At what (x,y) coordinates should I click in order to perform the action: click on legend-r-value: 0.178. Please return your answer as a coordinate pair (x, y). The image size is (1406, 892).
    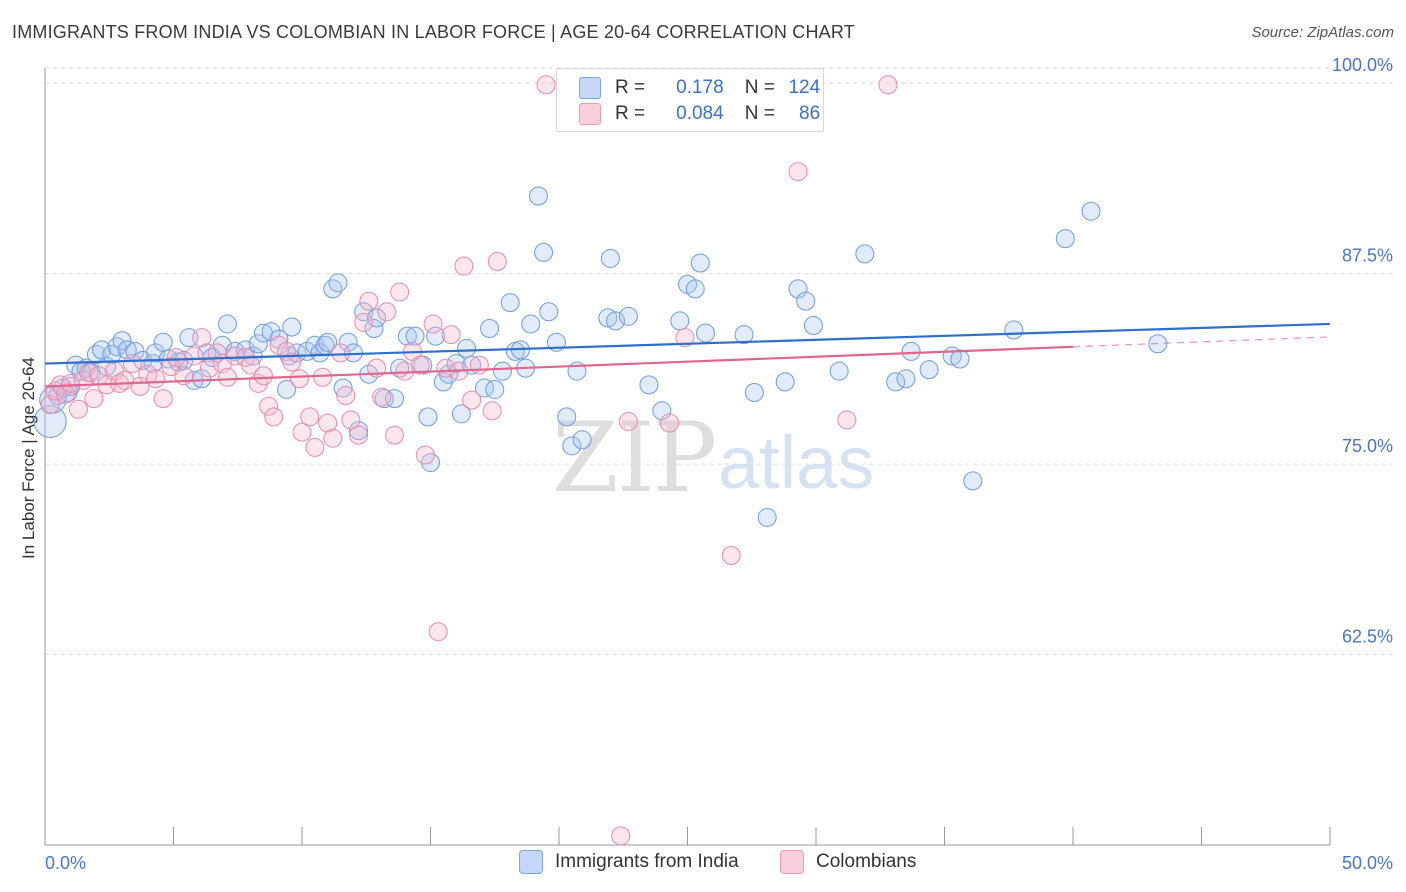
    Looking at the image, I should click on (700, 87).